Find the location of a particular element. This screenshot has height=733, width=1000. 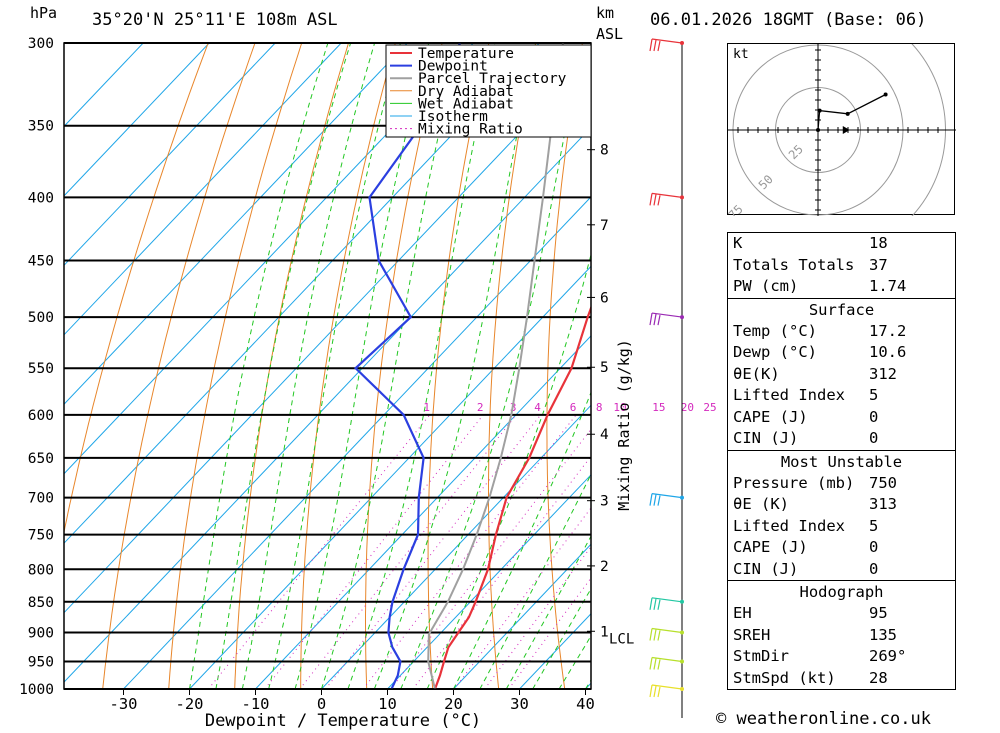

hodograph-param-row: EH 95 is located at coordinates (841, 614).